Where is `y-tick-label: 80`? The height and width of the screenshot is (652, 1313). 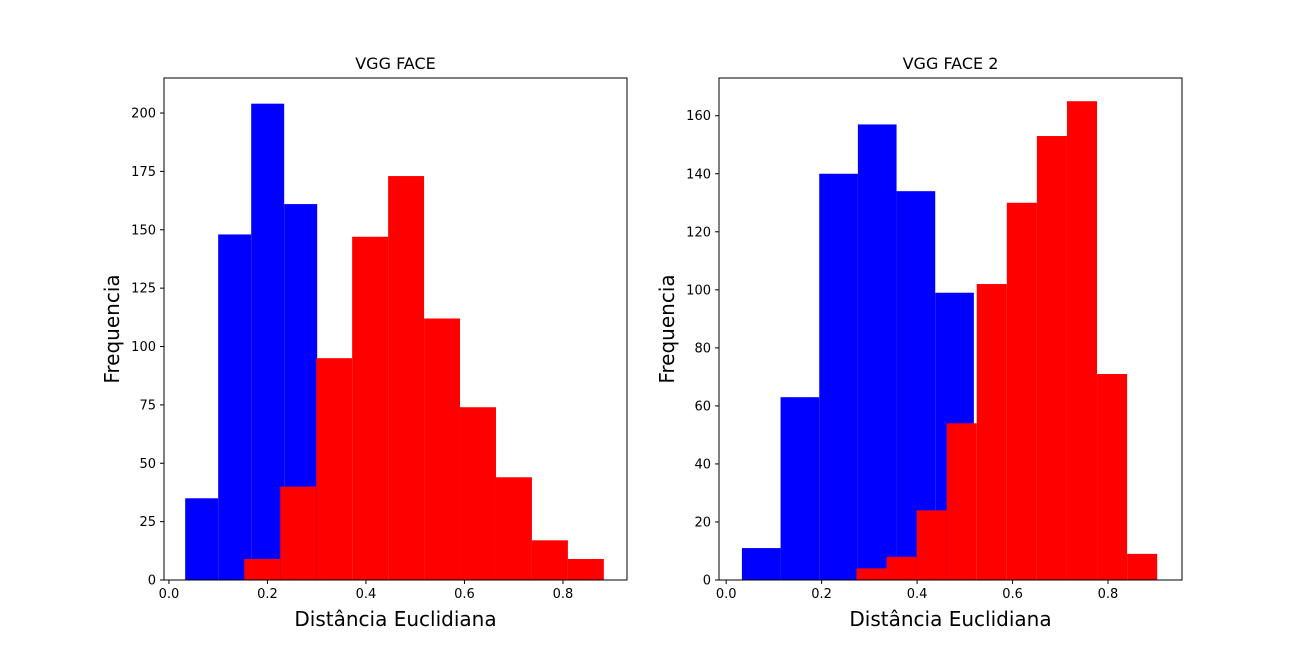 y-tick-label: 80 is located at coordinates (702, 348).